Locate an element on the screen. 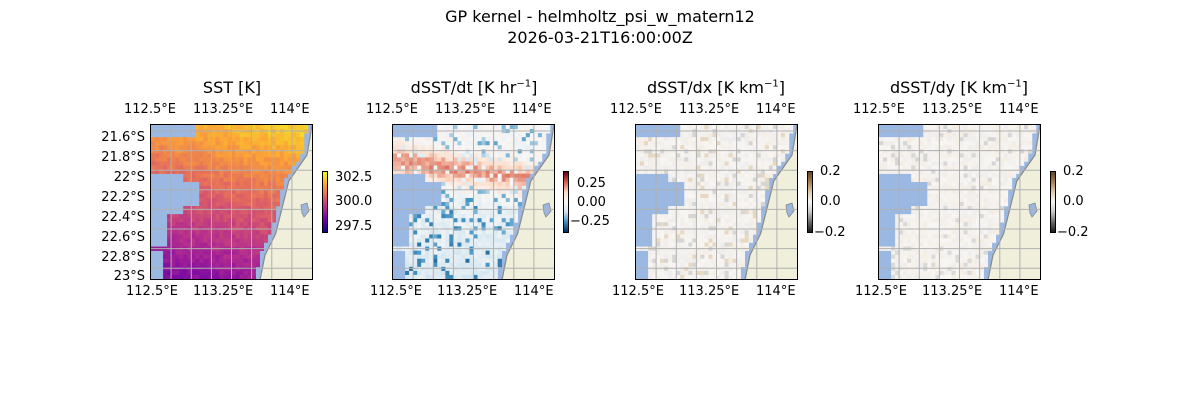 The width and height of the screenshot is (1200, 400). panel-title: dSST/dt [K hr−1] is located at coordinates (474, 87).